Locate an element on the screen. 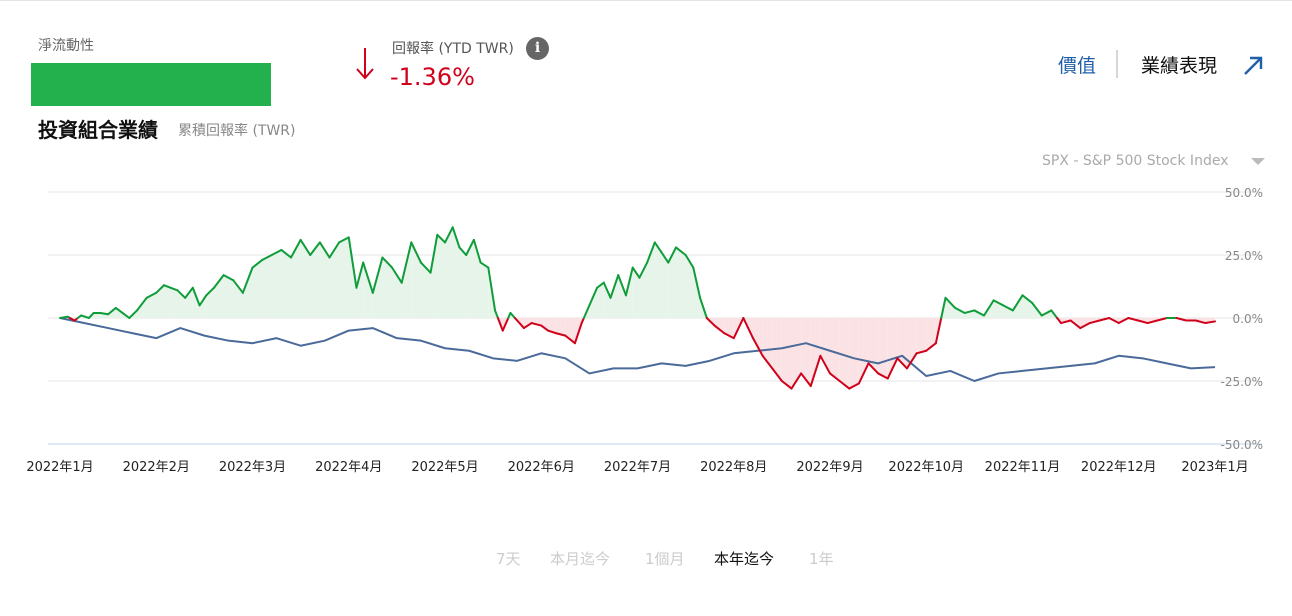 The width and height of the screenshot is (1292, 616). info-icon: i is located at coordinates (537, 48).